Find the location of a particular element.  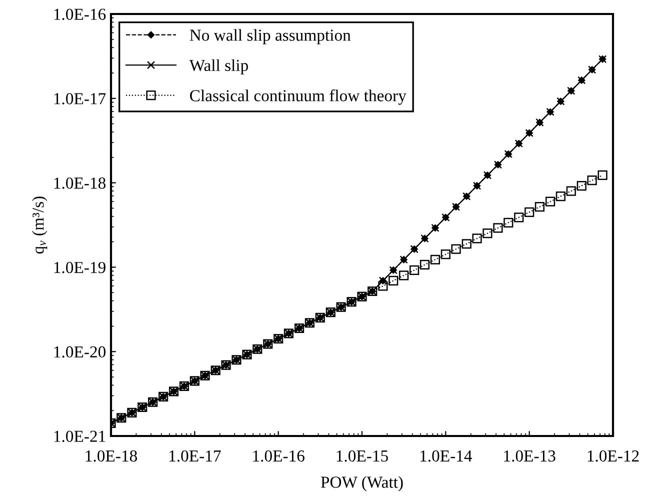

y-tick-label: 1.0E-17 is located at coordinates (80, 98).